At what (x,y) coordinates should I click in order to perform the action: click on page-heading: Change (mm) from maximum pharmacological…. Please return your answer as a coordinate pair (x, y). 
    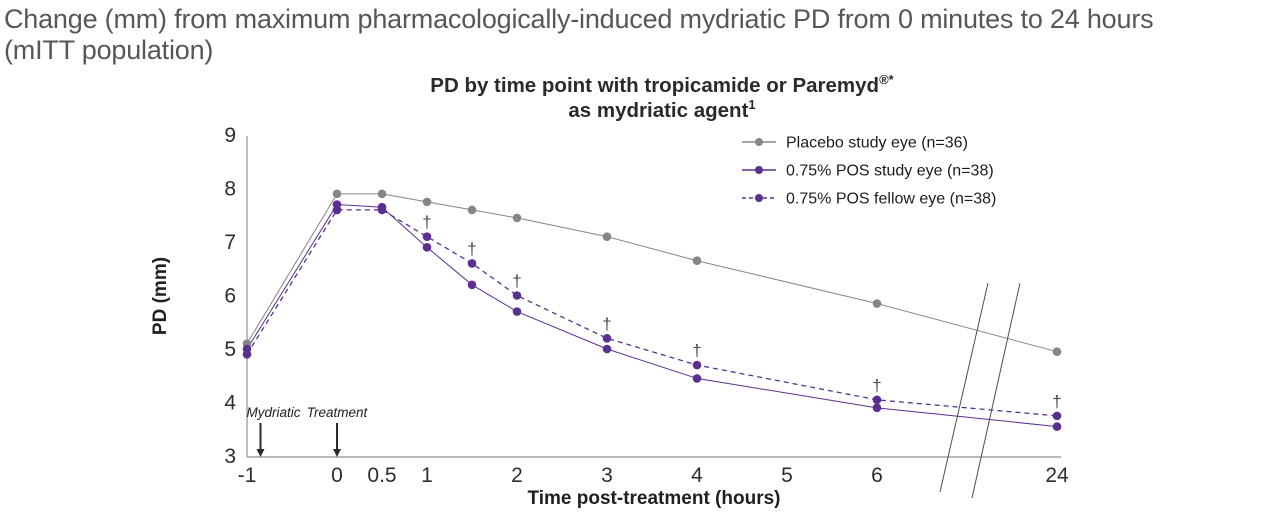
    Looking at the image, I should click on (640, 35).